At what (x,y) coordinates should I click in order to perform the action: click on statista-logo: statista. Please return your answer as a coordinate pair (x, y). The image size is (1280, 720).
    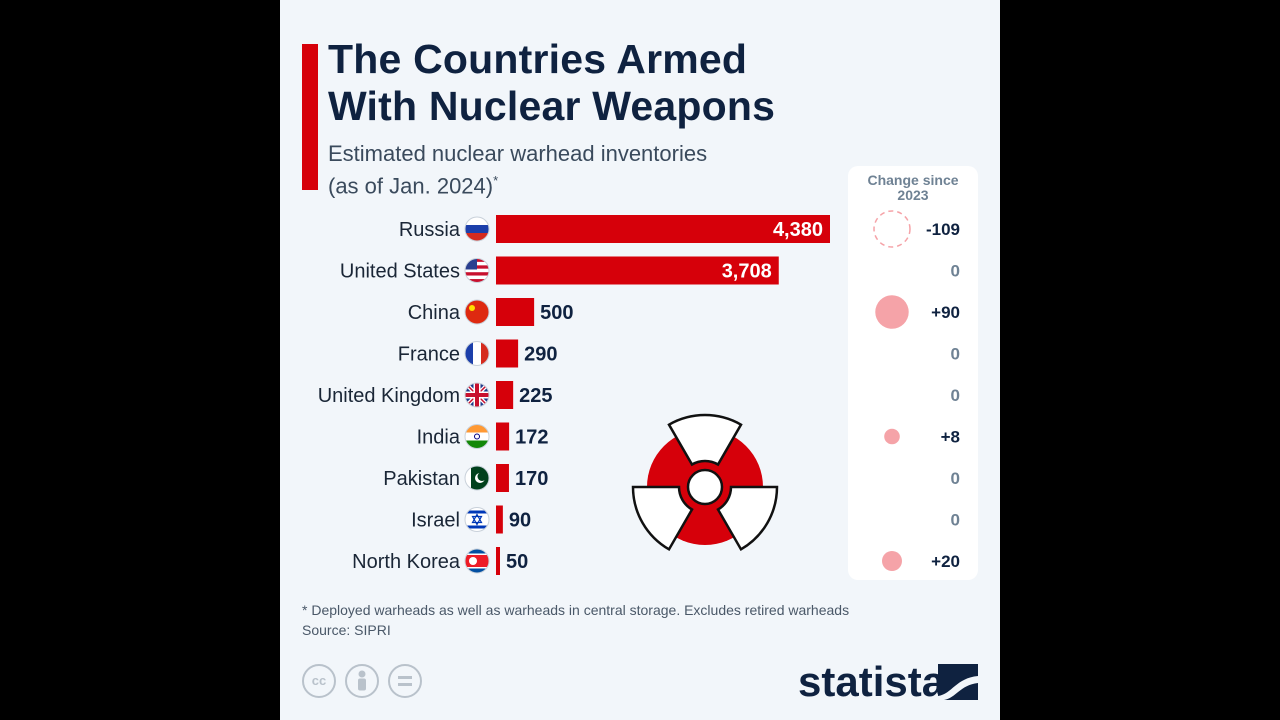
    Looking at the image, I should click on (891, 681).